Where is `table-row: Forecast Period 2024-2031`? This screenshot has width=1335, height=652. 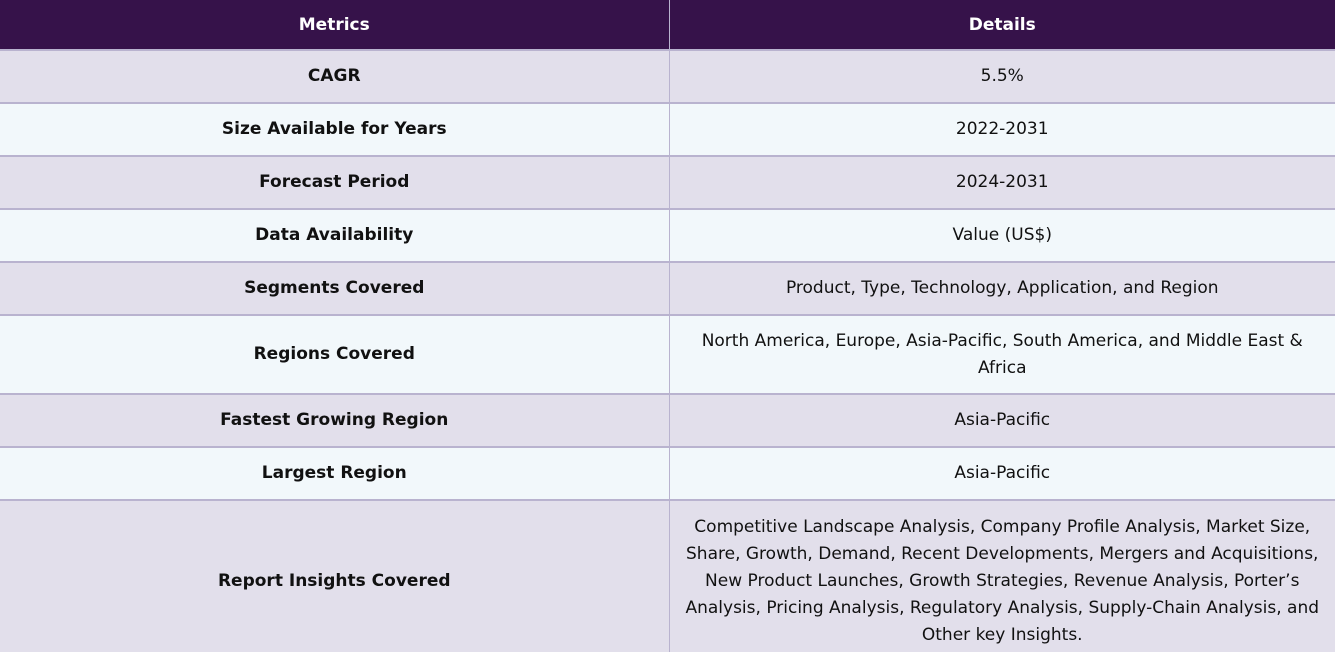 table-row: Forecast Period 2024-2031 is located at coordinates (667, 183).